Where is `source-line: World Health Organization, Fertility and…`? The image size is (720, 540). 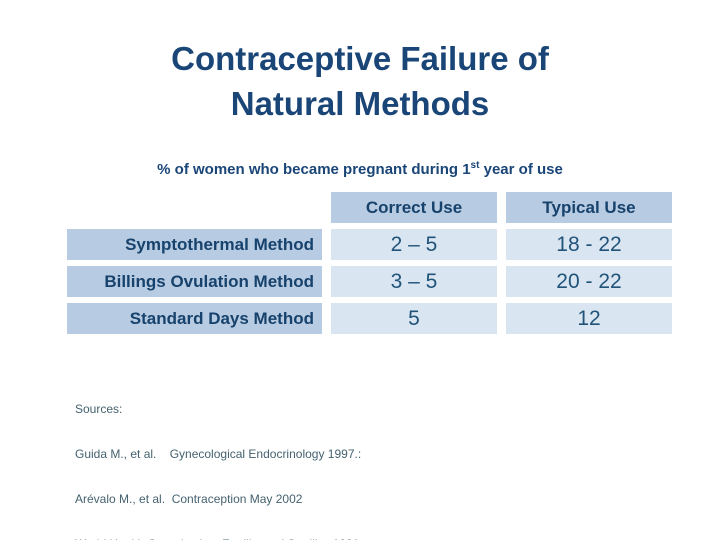 source-line: World Health Organization, Fertility and… is located at coordinates (218, 538).